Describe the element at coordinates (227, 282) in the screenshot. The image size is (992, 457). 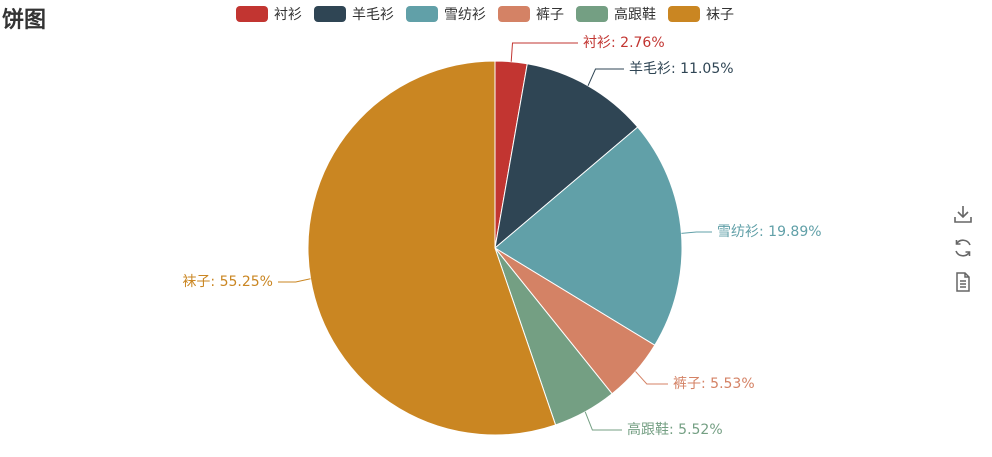
I see `data-label: 袜子: 55.25%` at that location.